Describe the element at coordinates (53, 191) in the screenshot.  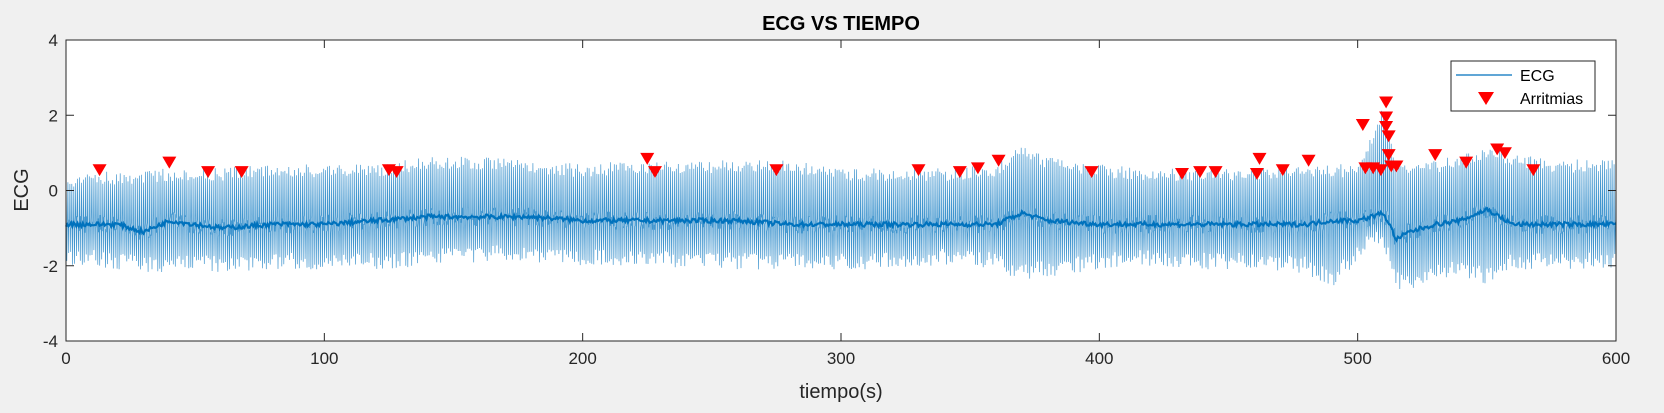
I see `y-tick-label: 0` at that location.